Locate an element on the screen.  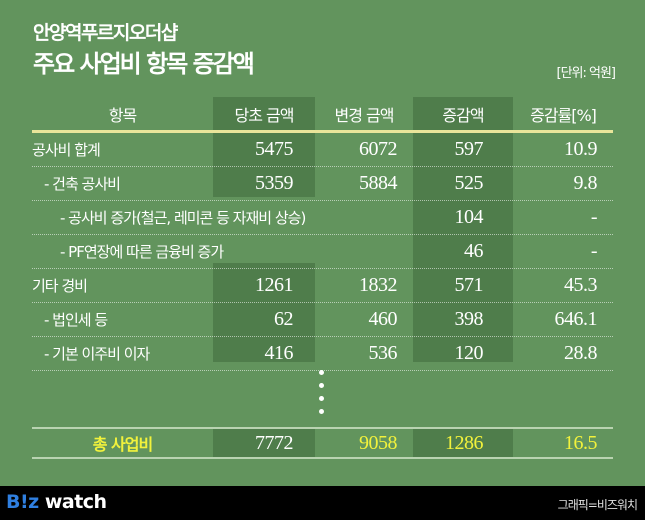
row-label: - 공사비 증가(철근, 레미콘 등 자재비 상승) is located at coordinates (183, 218).